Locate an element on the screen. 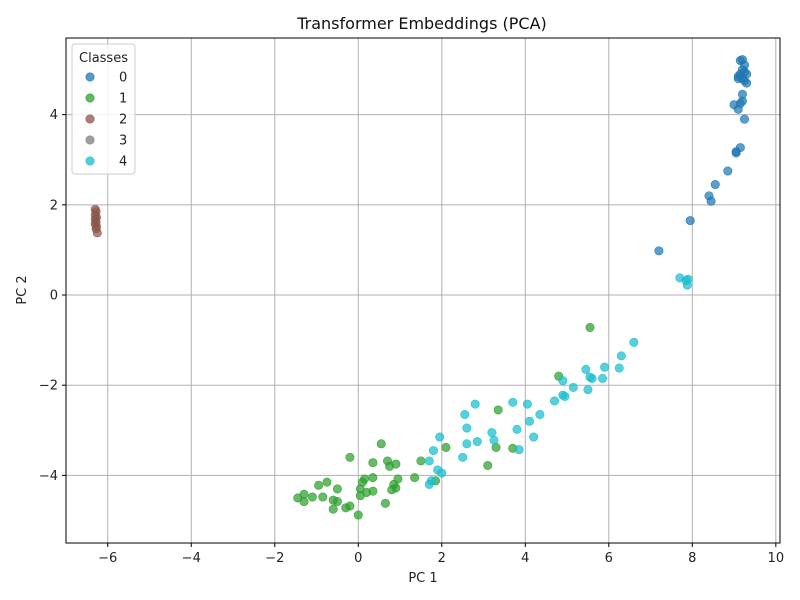 Image resolution: width=800 pixels, height=600 pixels. legend-label-3: 3 is located at coordinates (123, 141).